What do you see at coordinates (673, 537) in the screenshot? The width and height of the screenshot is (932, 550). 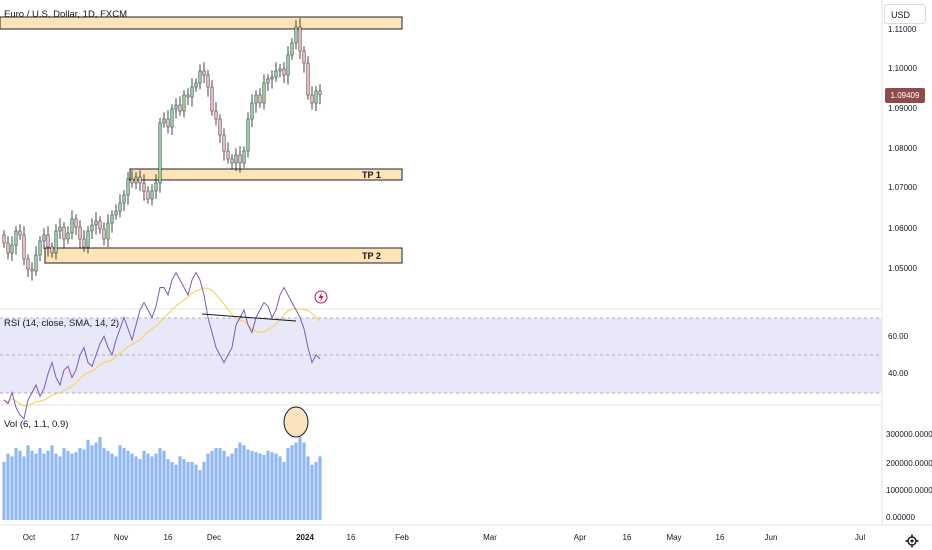 I see `time-axis-label: May` at bounding box center [673, 537].